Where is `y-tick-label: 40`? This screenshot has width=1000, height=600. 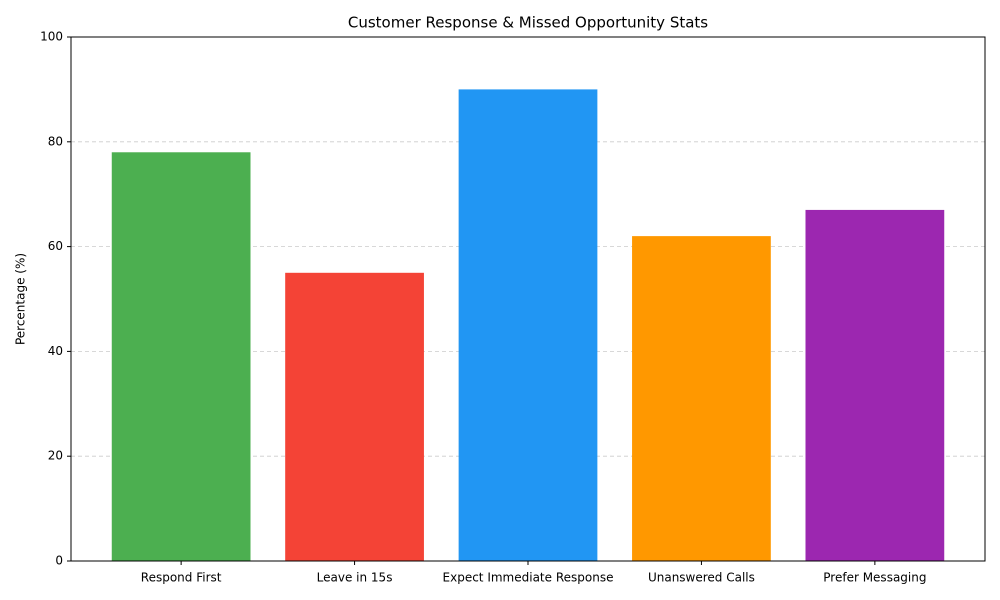
y-tick-label: 40 is located at coordinates (55, 351).